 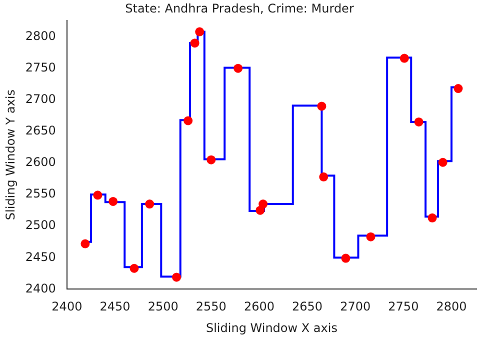 What do you see at coordinates (259, 307) in the screenshot?
I see `x-tick-label: 2600` at bounding box center [259, 307].